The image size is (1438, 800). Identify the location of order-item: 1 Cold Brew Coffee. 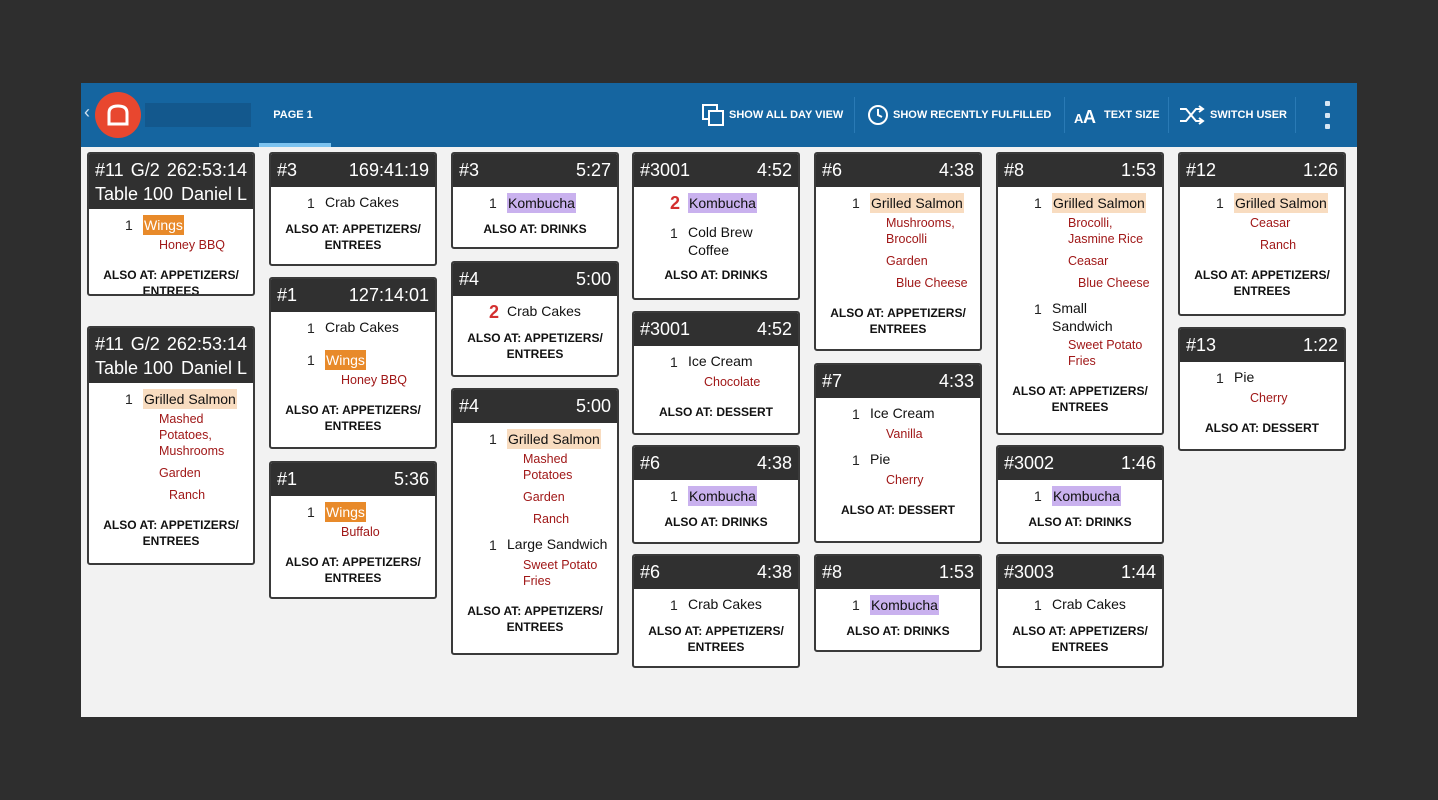
(716, 241).